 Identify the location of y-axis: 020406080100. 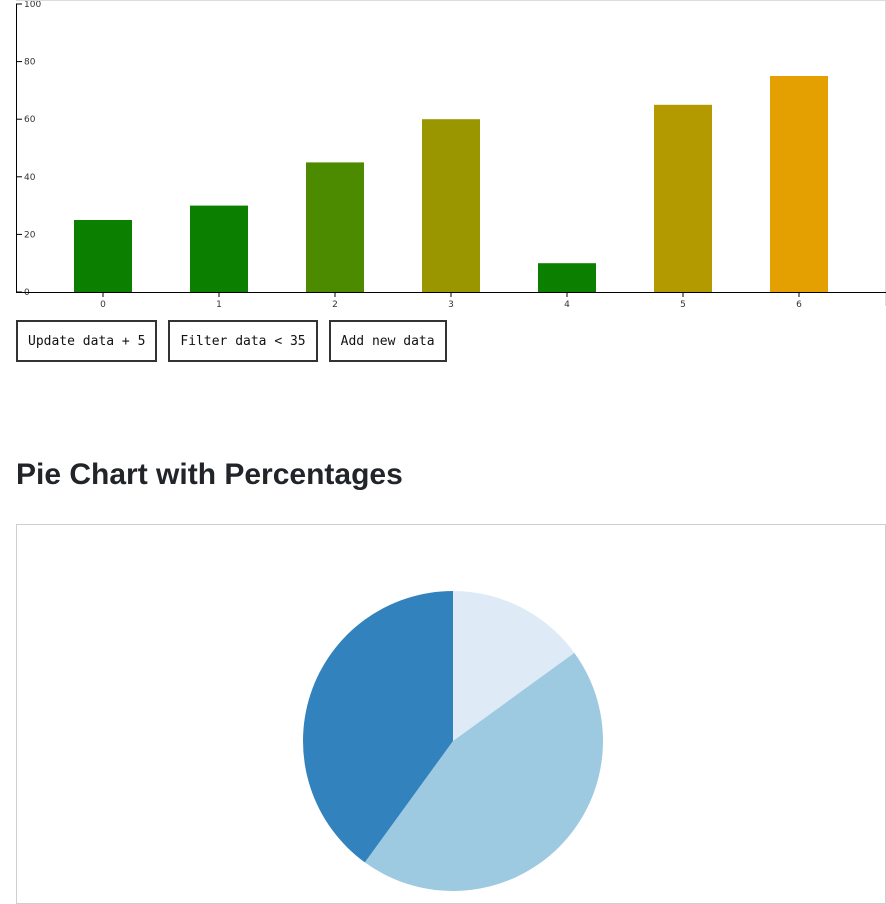
(28, 149).